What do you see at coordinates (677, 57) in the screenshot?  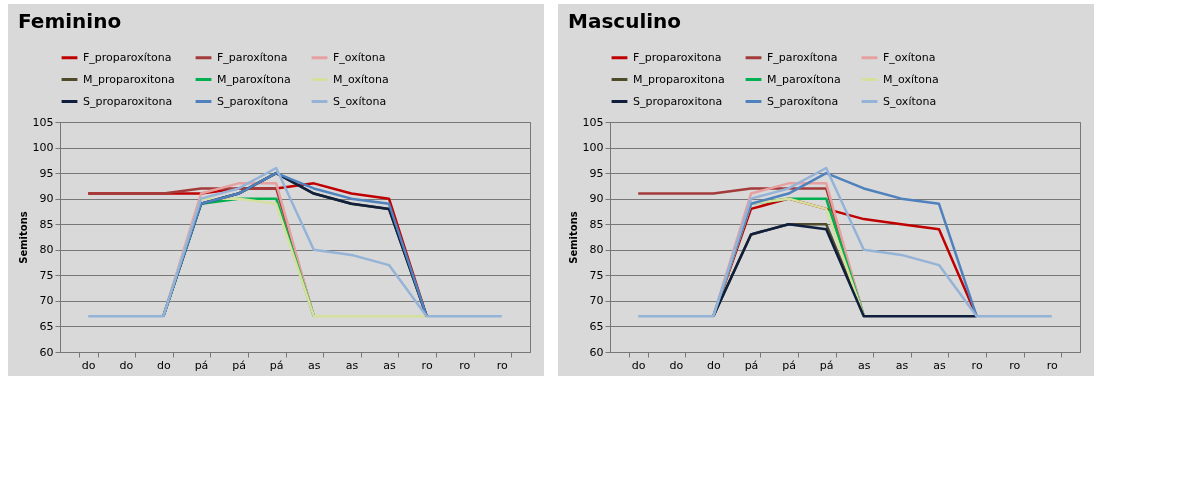 I see `legend-label: F_proparoxitona` at bounding box center [677, 57].